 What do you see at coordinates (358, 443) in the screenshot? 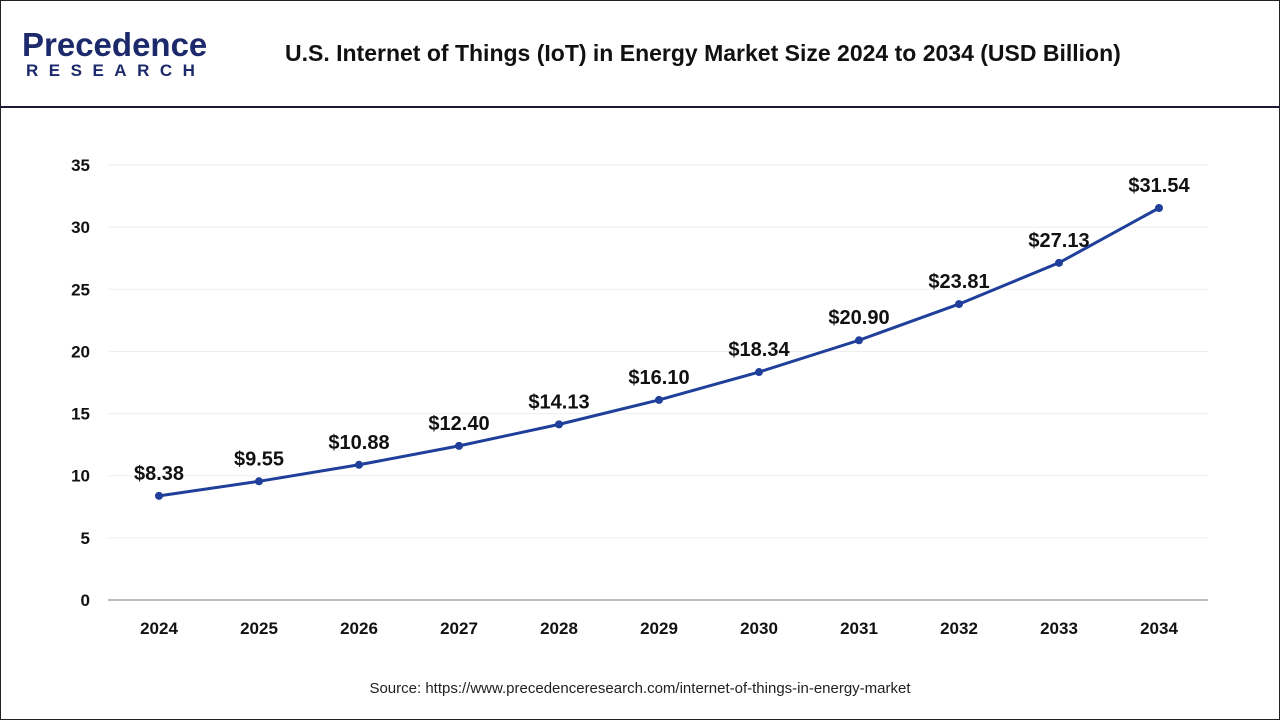
I see `data-label: $10.88` at bounding box center [358, 443].